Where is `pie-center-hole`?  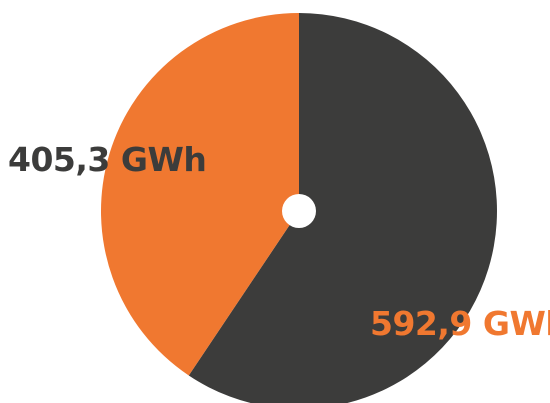
pie-center-hole is located at coordinates (299, 211).